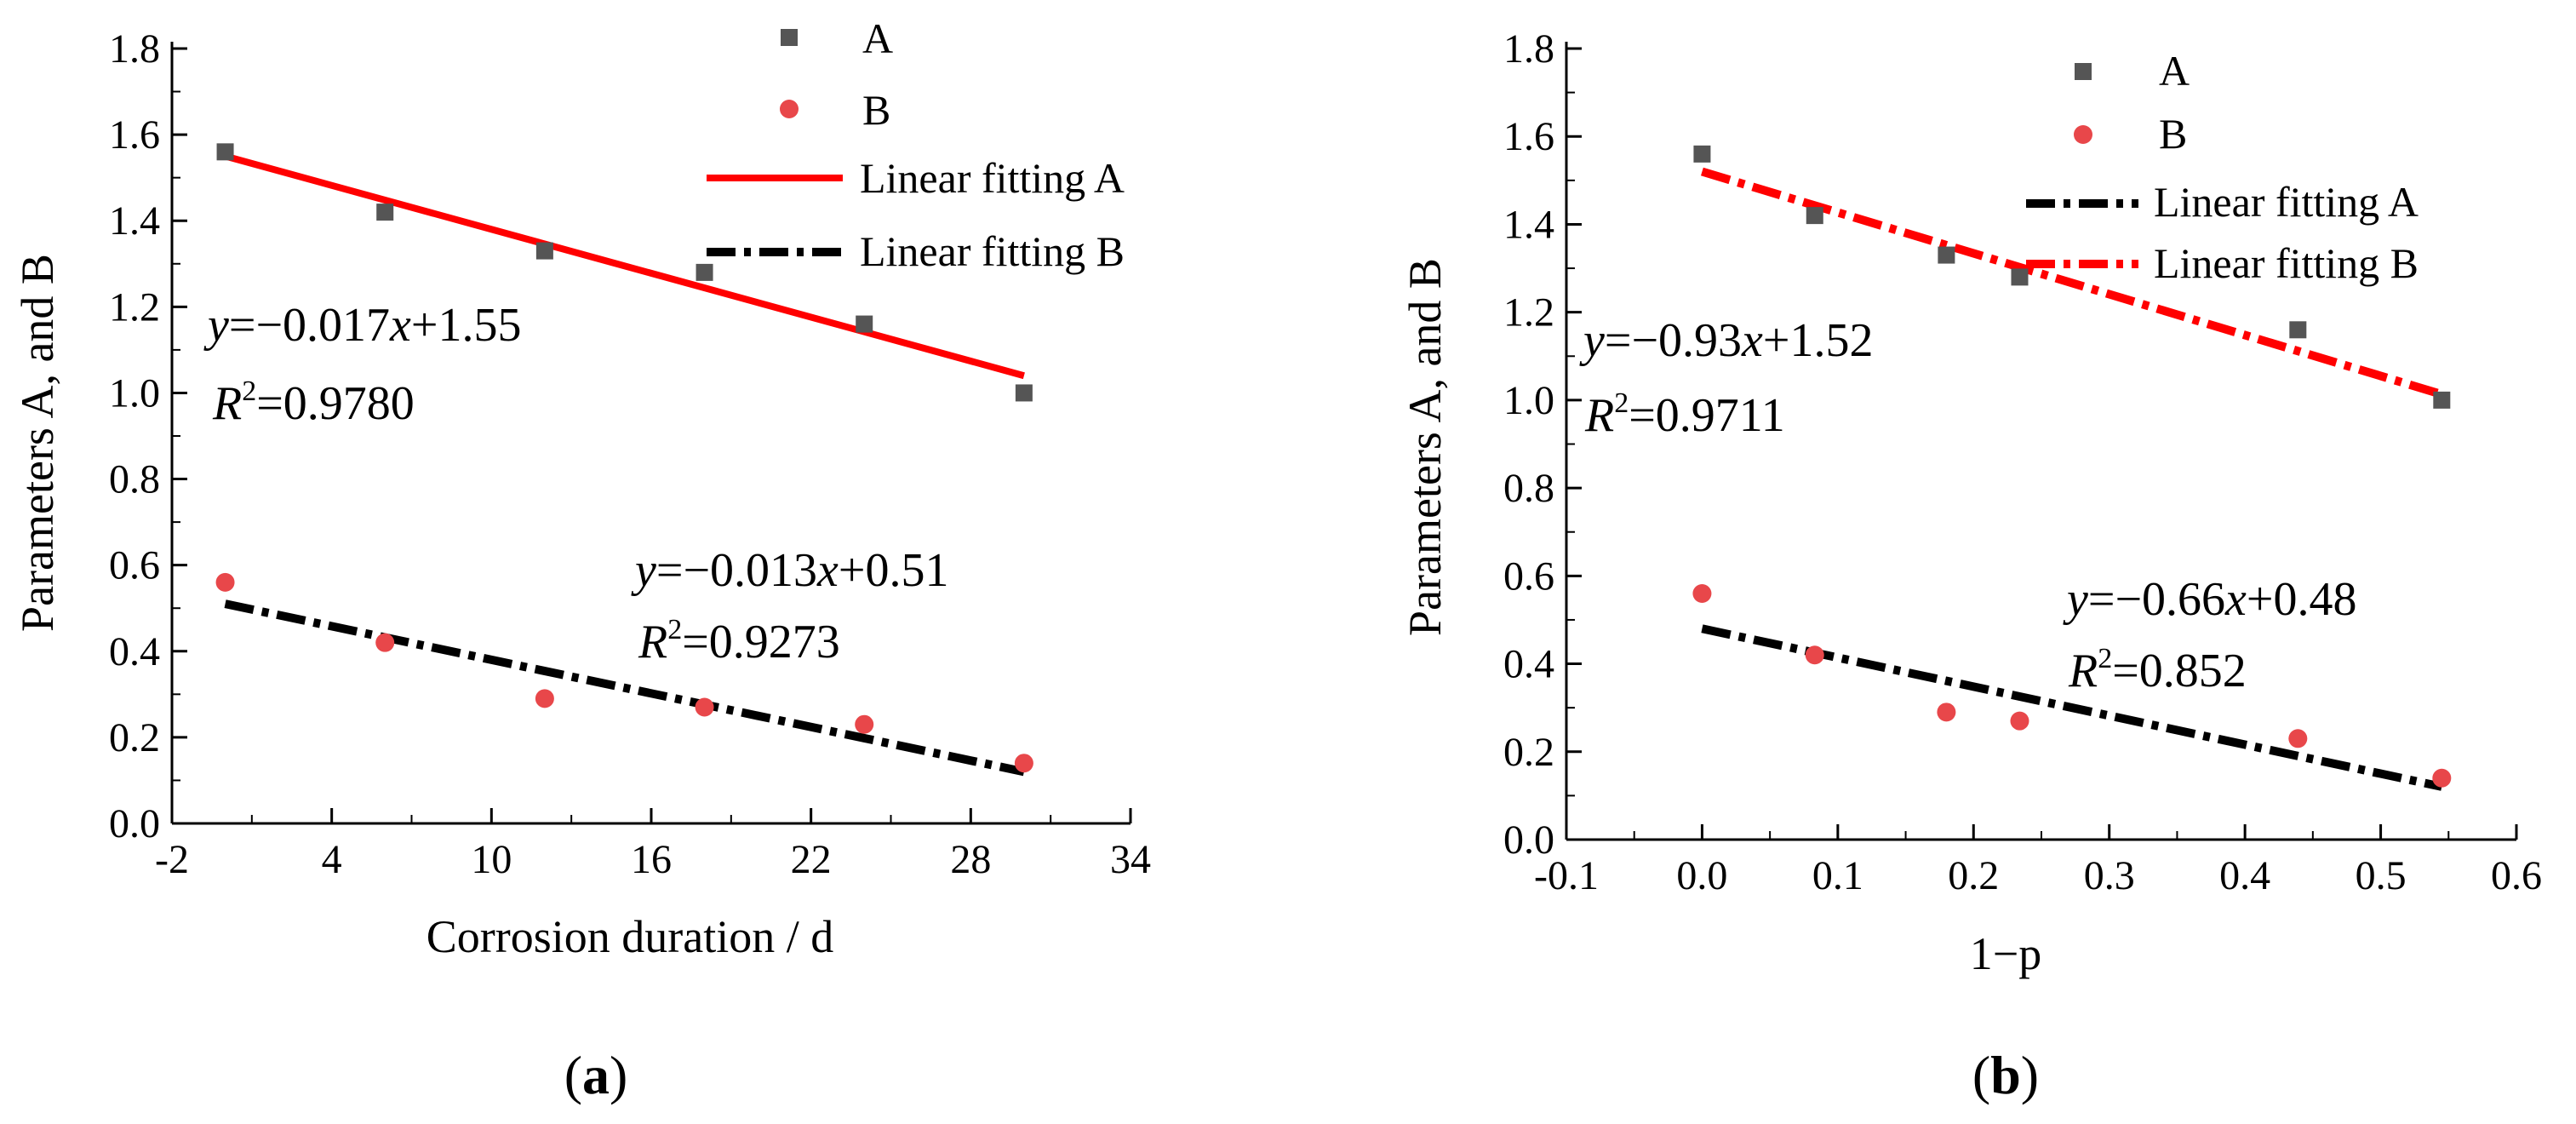 The height and width of the screenshot is (1124, 2576). I want to click on a-legend-label-B: B, so click(876, 110).